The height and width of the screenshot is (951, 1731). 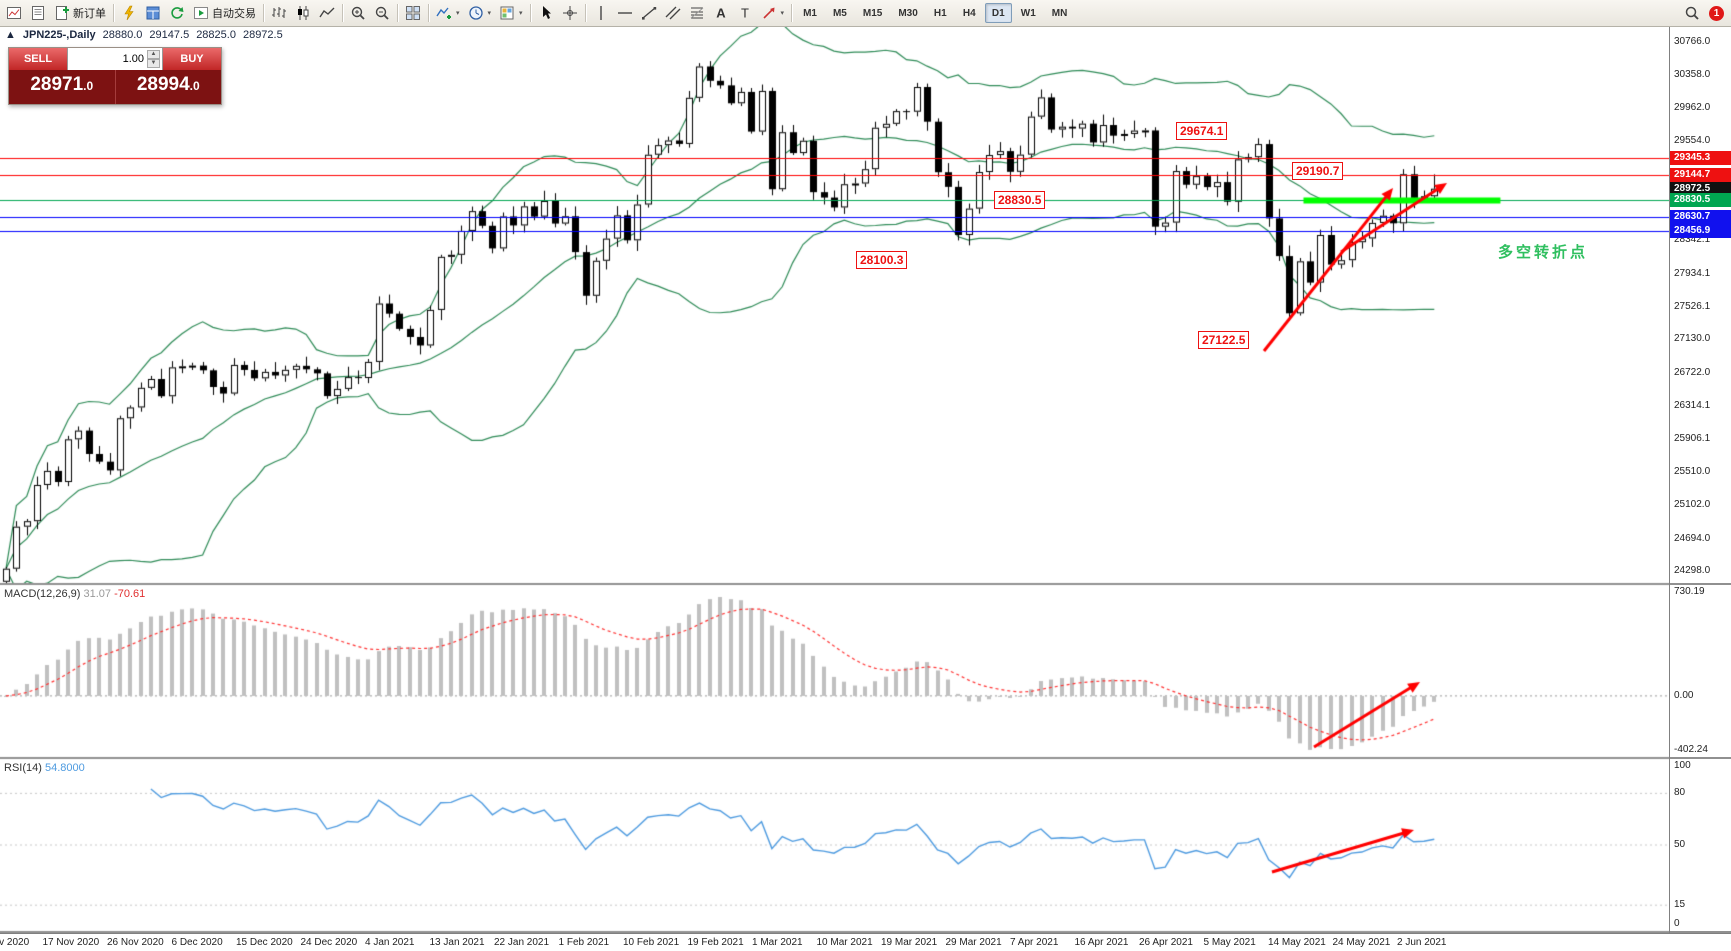 I want to click on volume-value: 1.00, so click(x=133, y=59).